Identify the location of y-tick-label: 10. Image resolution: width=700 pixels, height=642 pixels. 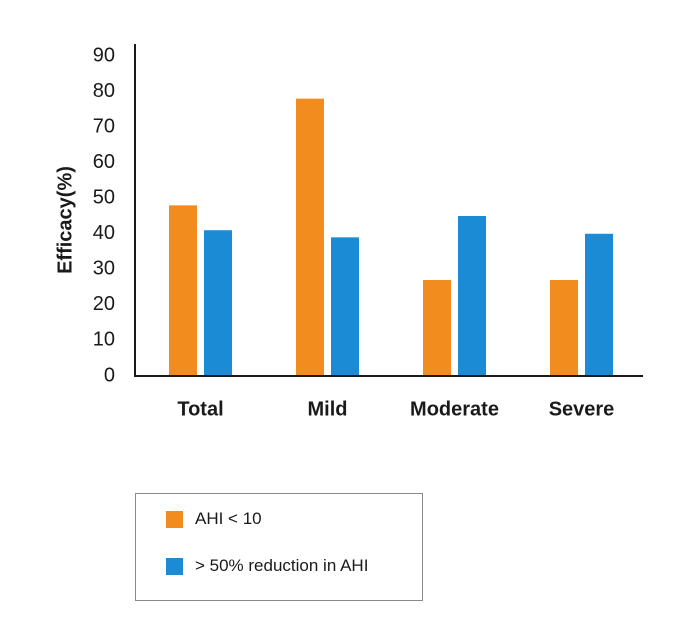
(104, 340).